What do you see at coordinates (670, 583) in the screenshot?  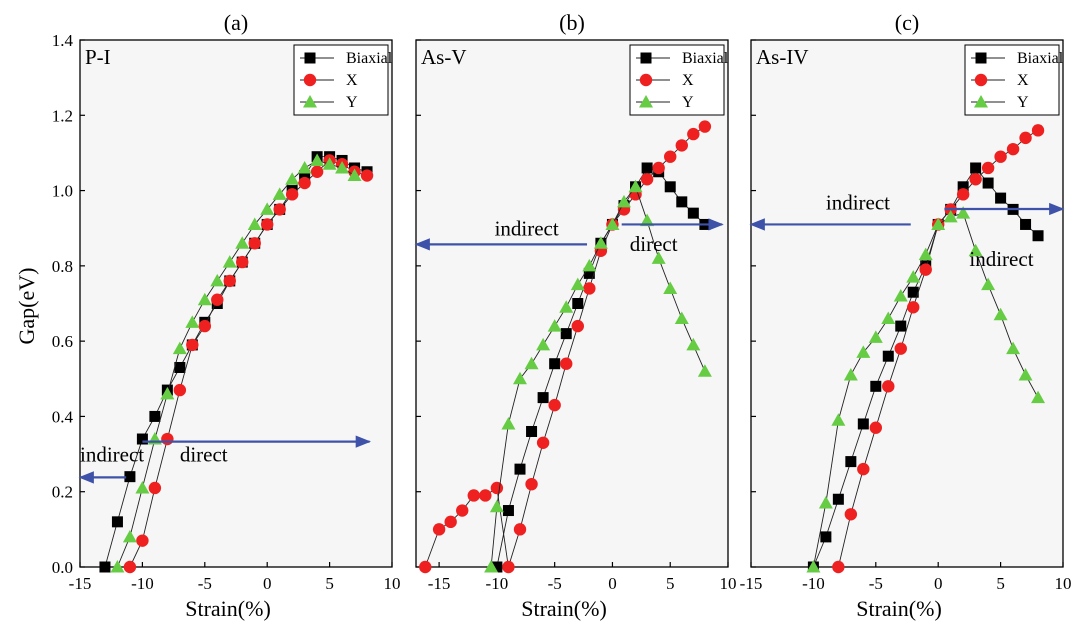 I see `x-tick-label: 5` at bounding box center [670, 583].